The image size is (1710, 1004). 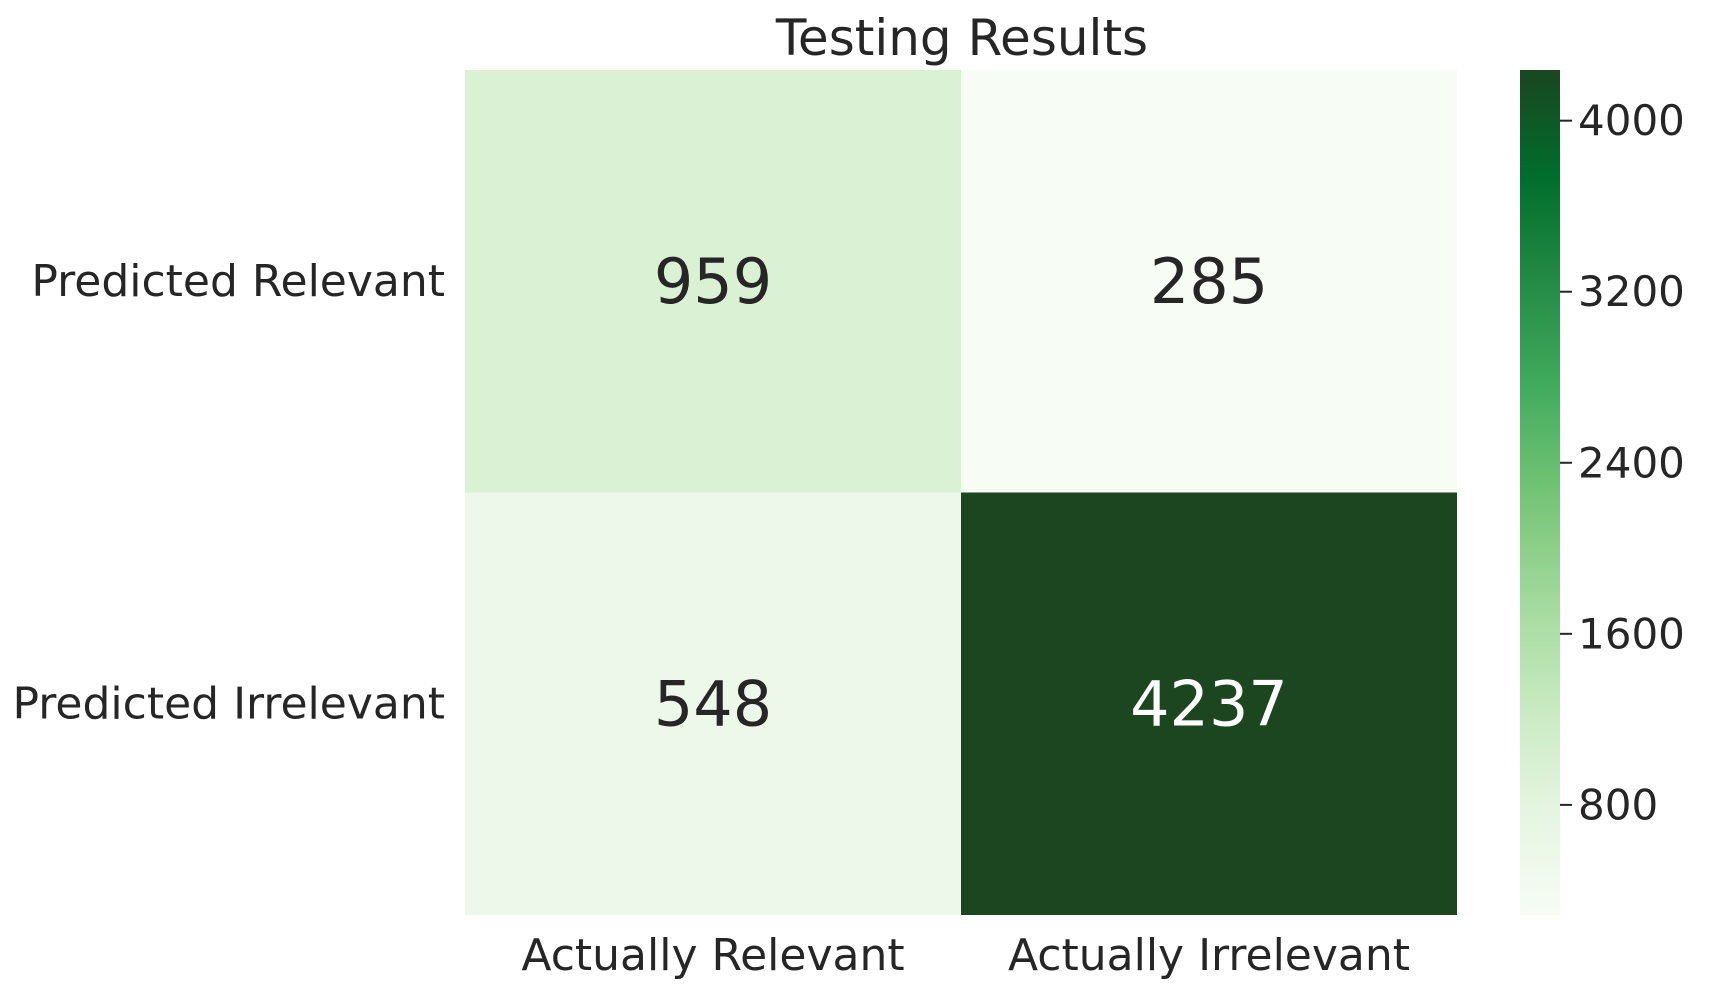 I want to click on y-tick-label: Predicted Relevant, so click(x=238, y=281).